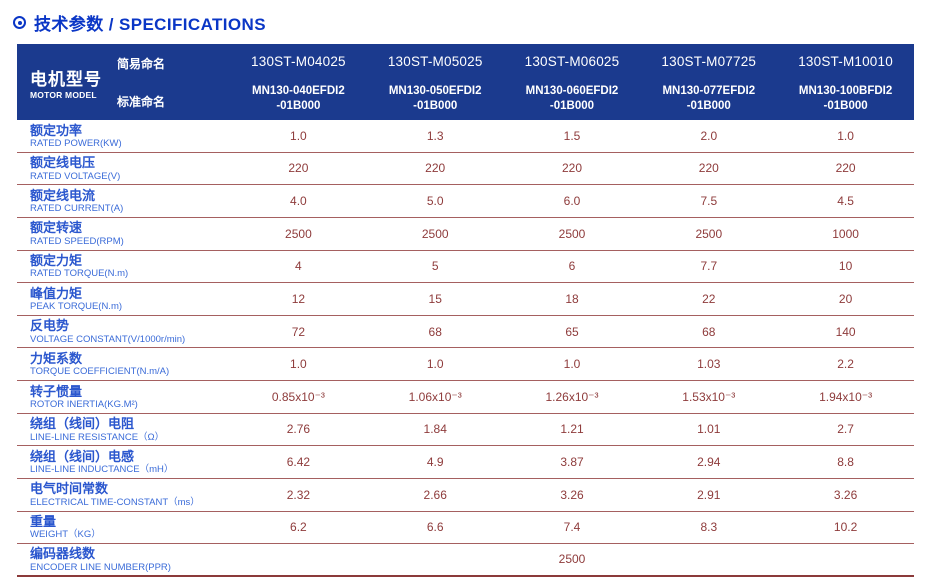 The height and width of the screenshot is (579, 932). What do you see at coordinates (298, 266) in the screenshot?
I see `value-cell: 4` at bounding box center [298, 266].